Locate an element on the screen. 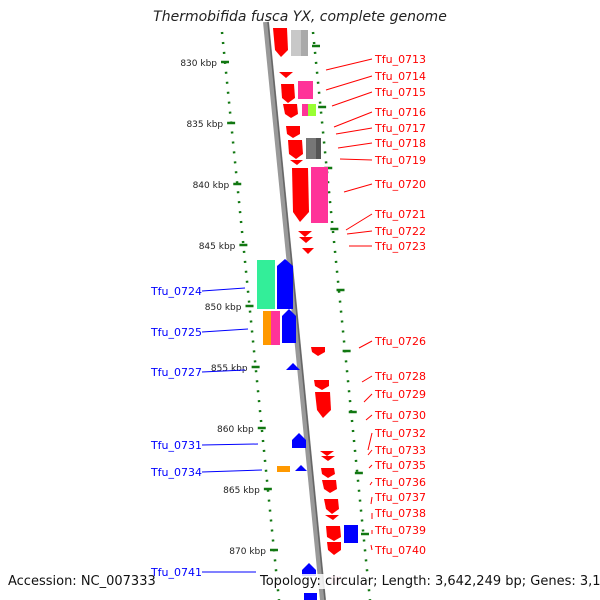 The height and width of the screenshot is (600, 600). gene-label-tfu_0724: Tfu_0724 is located at coordinates (176, 291).